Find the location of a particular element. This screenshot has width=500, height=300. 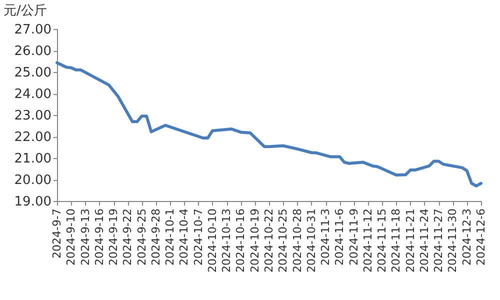

x-tick-label: 2024-11-30 is located at coordinates (453, 240).